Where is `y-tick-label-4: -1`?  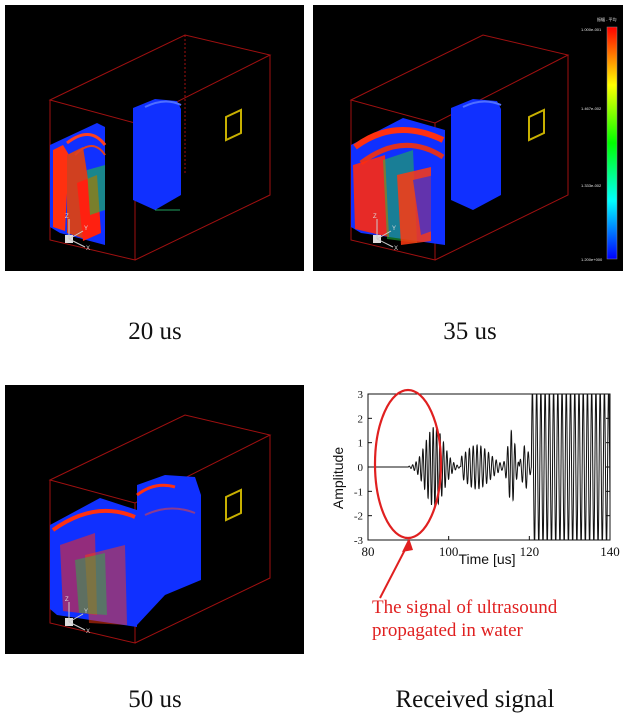 y-tick-label-4: -1 is located at coordinates (358, 492).